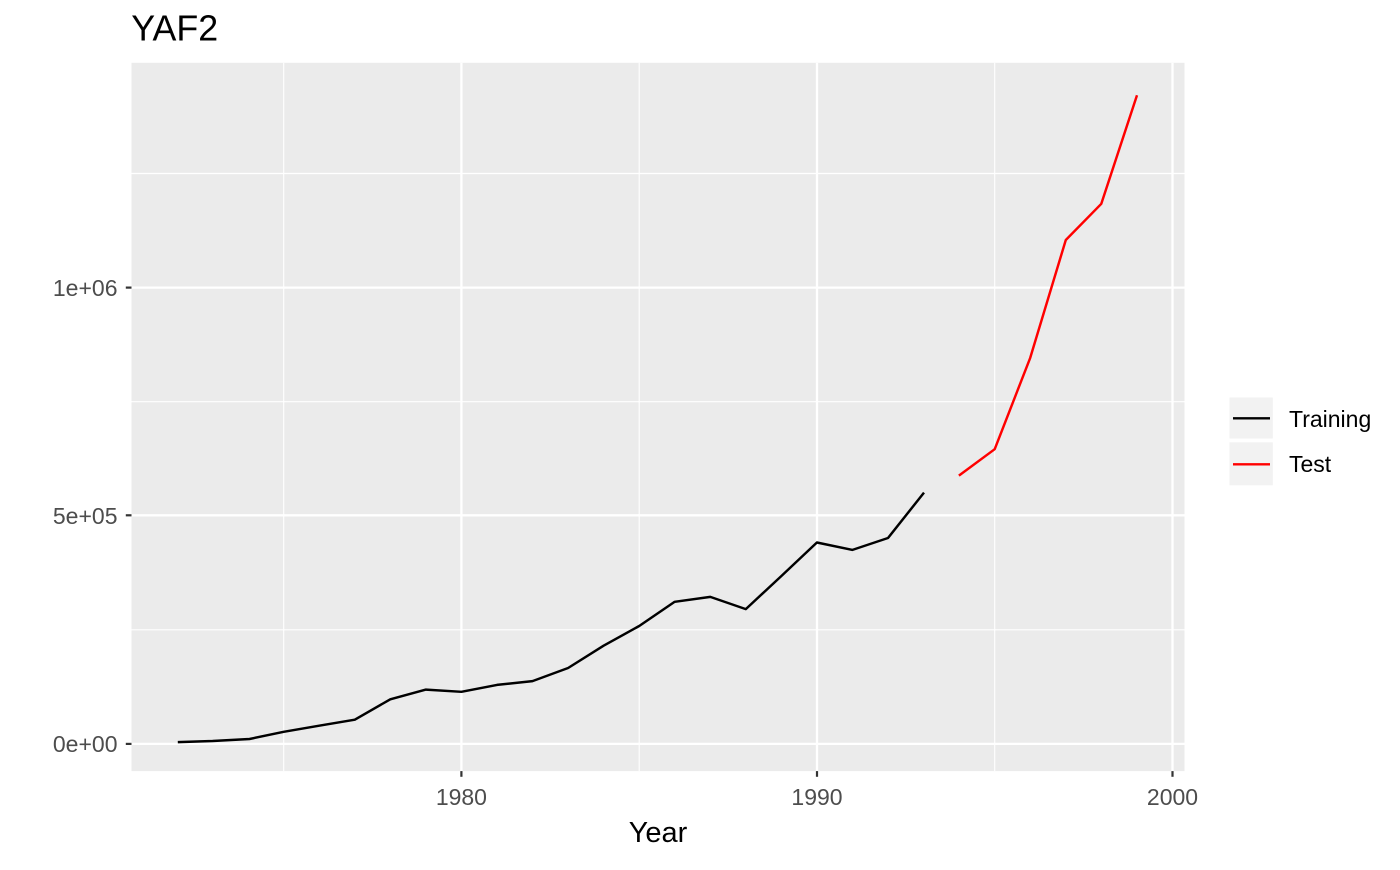 Image resolution: width=1400 pixels, height=870 pixels. What do you see at coordinates (1172, 797) in the screenshot?
I see `svg-text: 2000` at bounding box center [1172, 797].